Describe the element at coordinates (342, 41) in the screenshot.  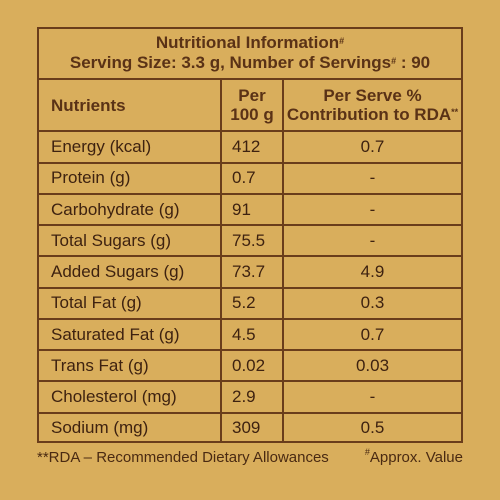
I see `title-approx-mark: #` at that location.